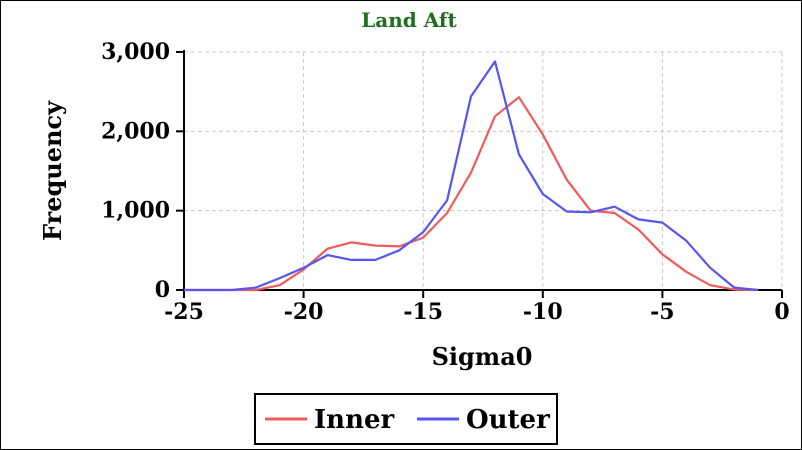  What do you see at coordinates (781, 312) in the screenshot?
I see `x-tick-label: 0` at bounding box center [781, 312].